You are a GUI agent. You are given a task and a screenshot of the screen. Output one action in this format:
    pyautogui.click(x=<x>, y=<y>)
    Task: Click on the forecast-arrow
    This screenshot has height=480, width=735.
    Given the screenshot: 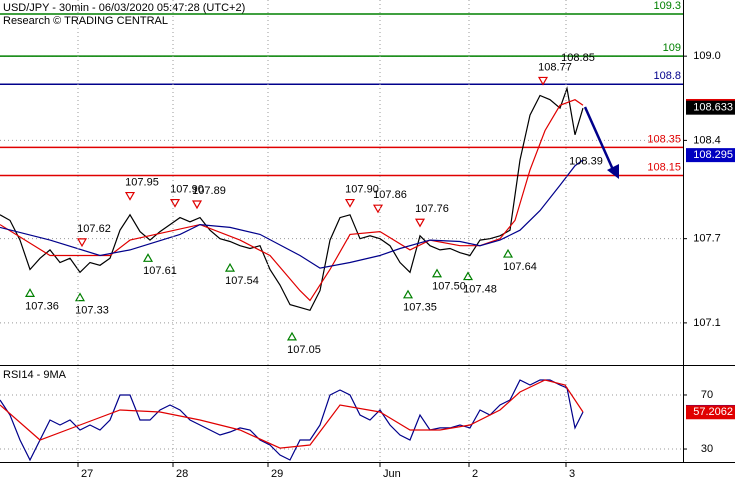 What is the action you would take?
    pyautogui.click(x=599, y=139)
    